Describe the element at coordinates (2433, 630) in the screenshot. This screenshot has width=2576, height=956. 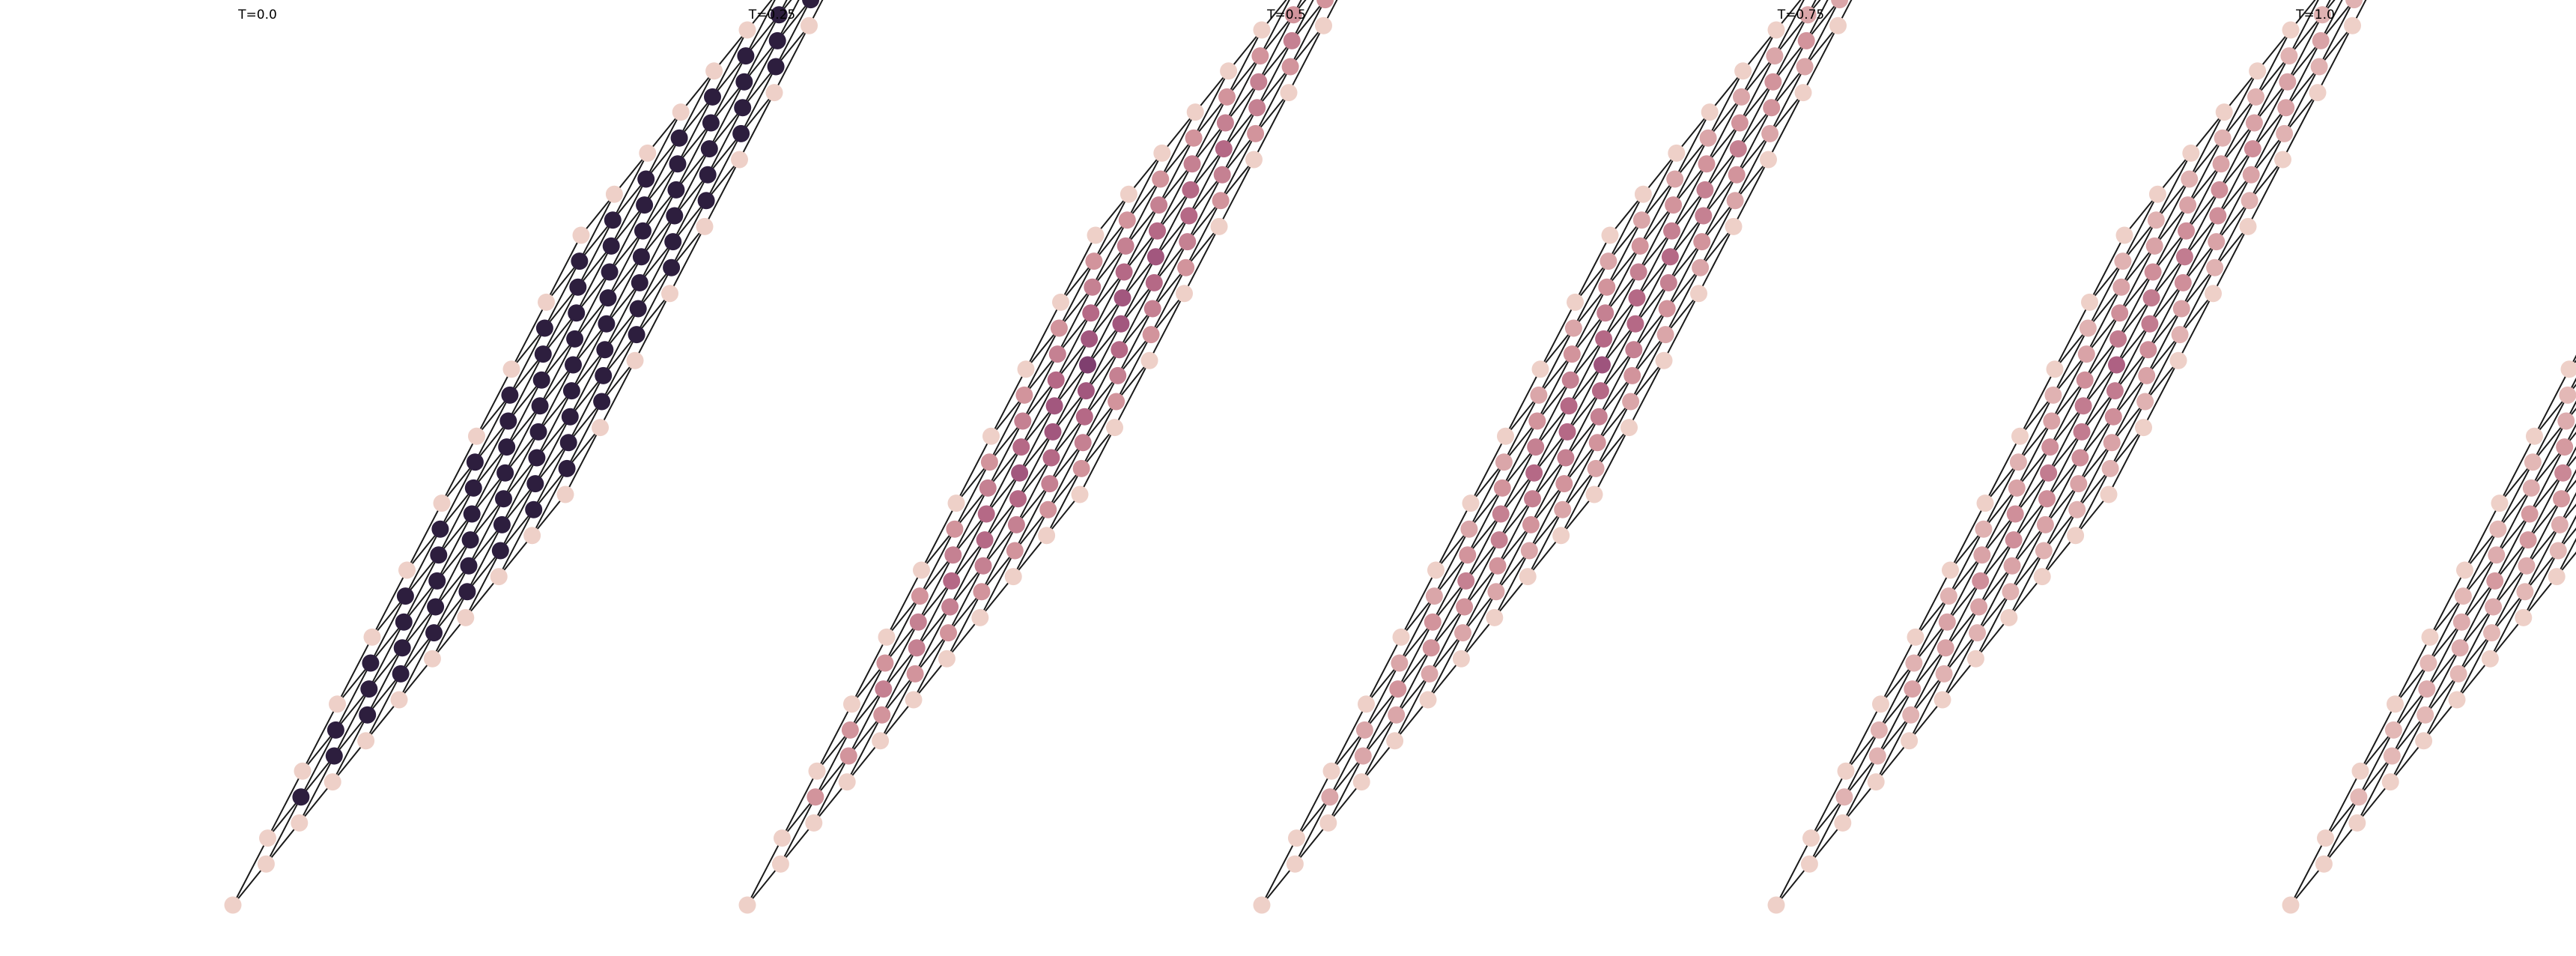
I see `edges-group` at that location.